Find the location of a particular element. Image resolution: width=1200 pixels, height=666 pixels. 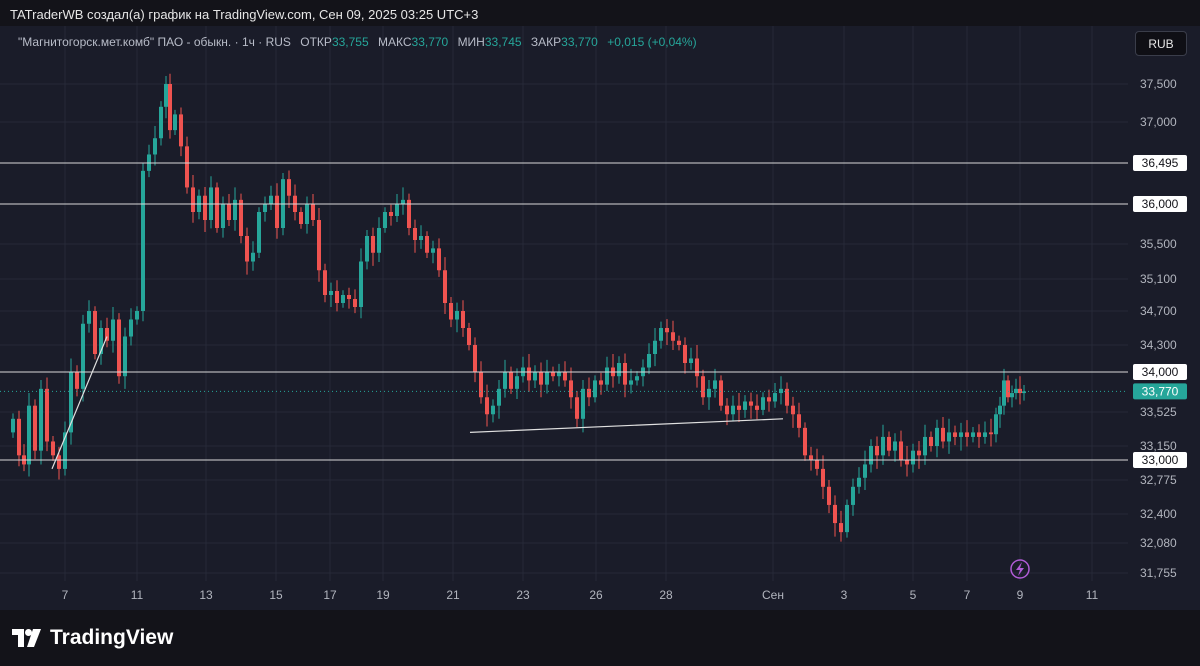

lightning-icon is located at coordinates (1020, 569).